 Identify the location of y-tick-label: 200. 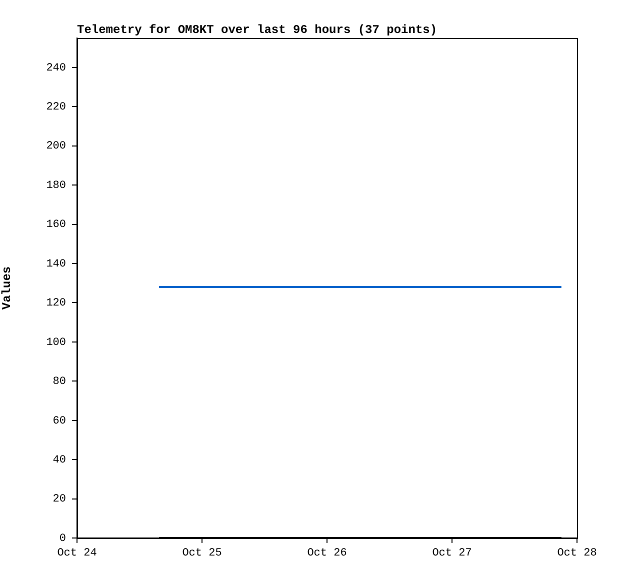
(56, 146).